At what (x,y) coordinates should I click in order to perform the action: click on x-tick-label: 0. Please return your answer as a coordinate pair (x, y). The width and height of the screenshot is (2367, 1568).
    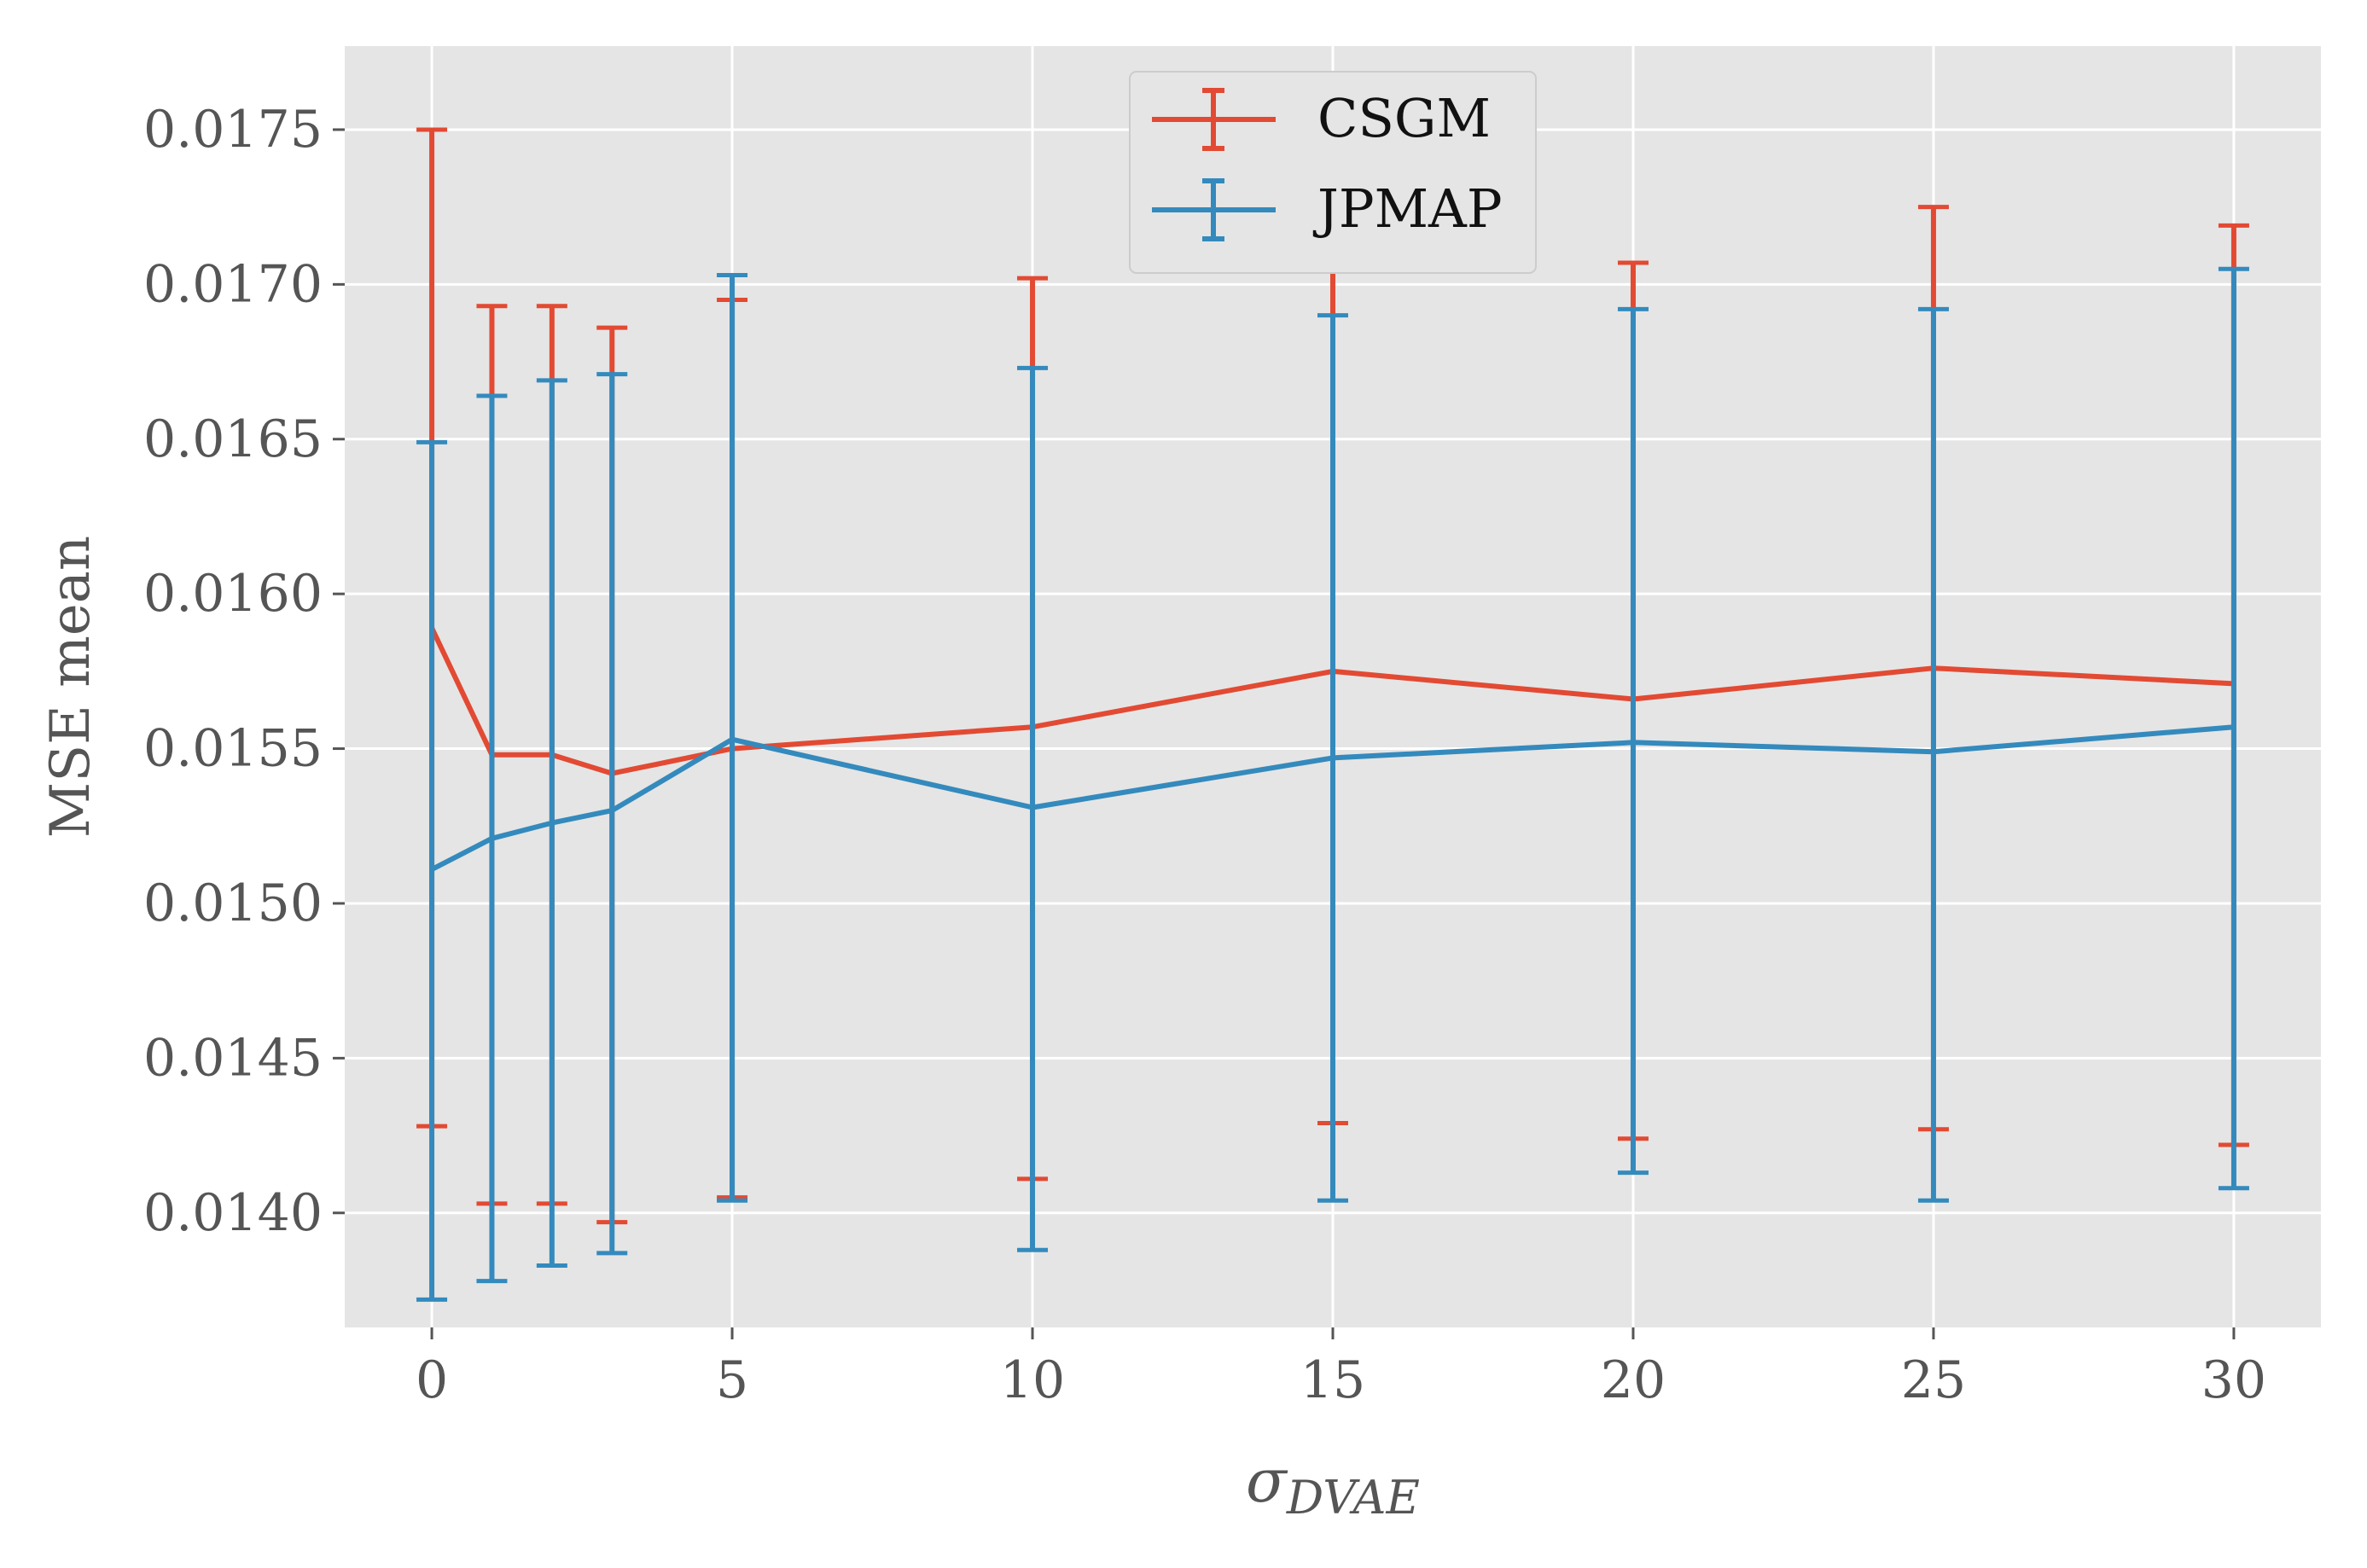
    Looking at the image, I should click on (432, 1380).